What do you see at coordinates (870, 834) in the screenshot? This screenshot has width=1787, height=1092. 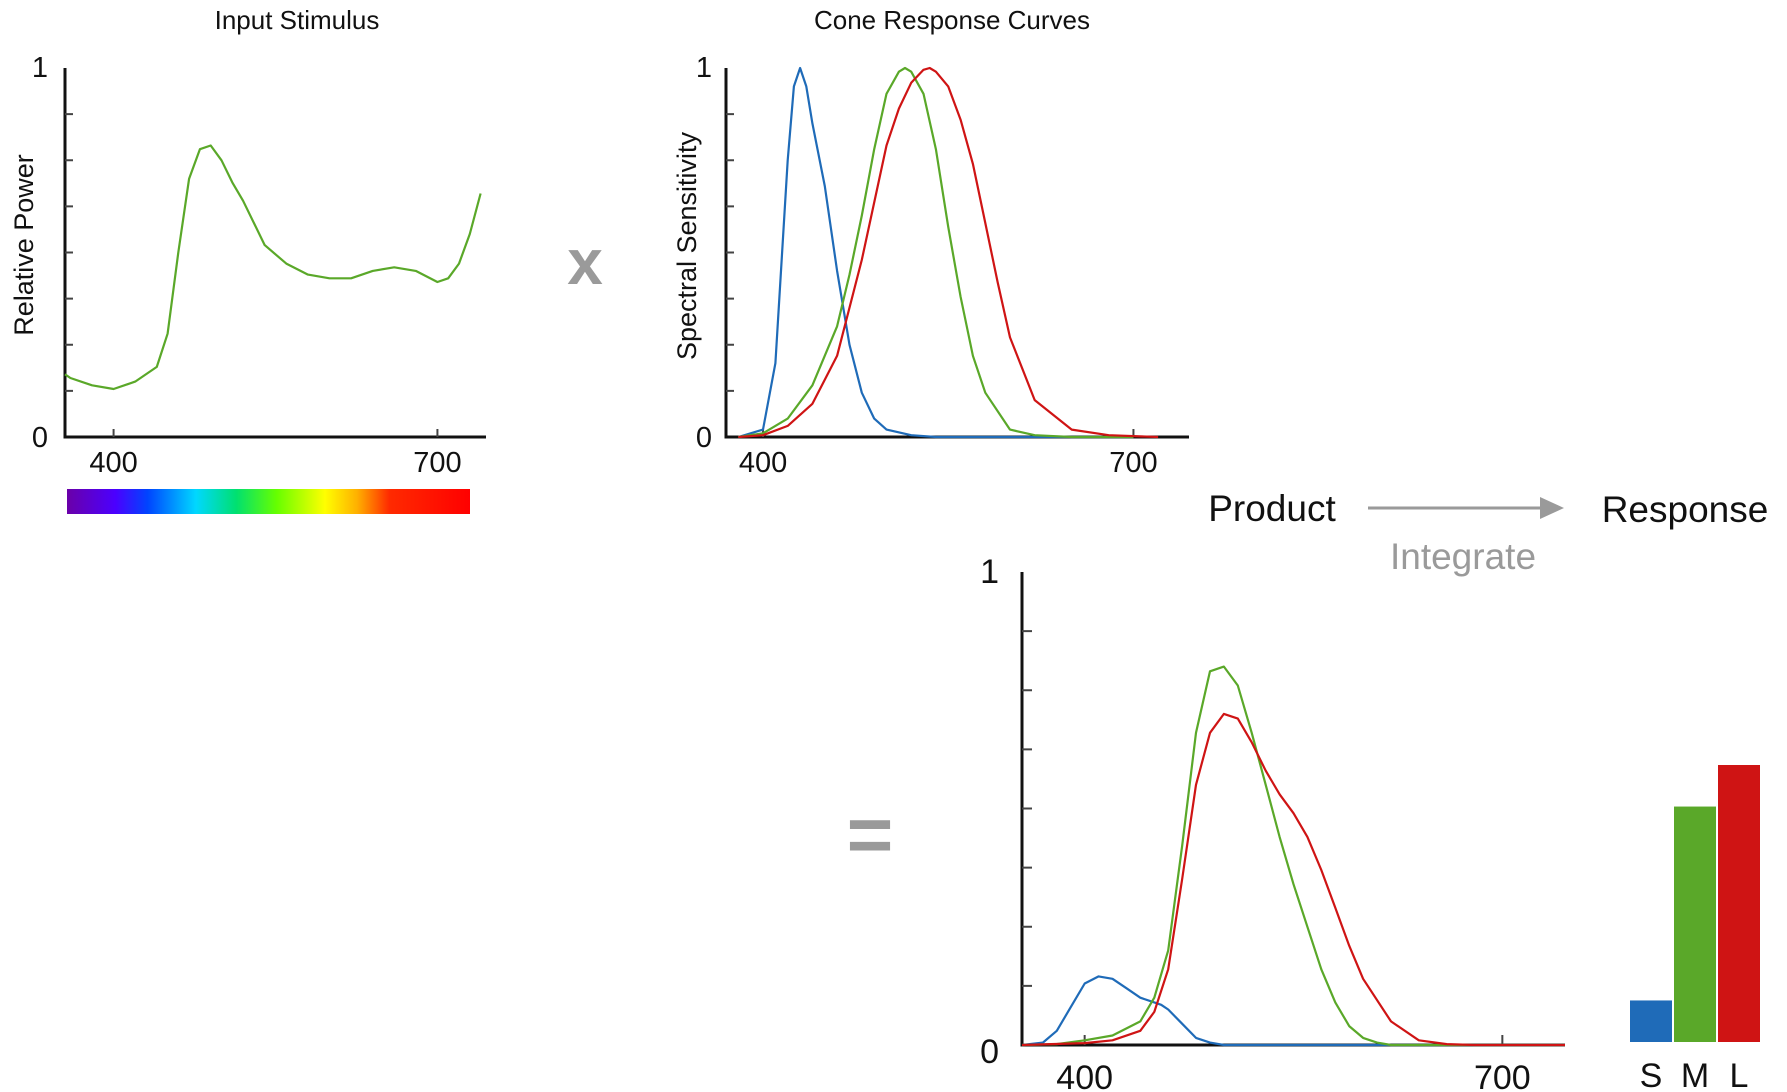 I see `equals-operator: =` at bounding box center [870, 834].